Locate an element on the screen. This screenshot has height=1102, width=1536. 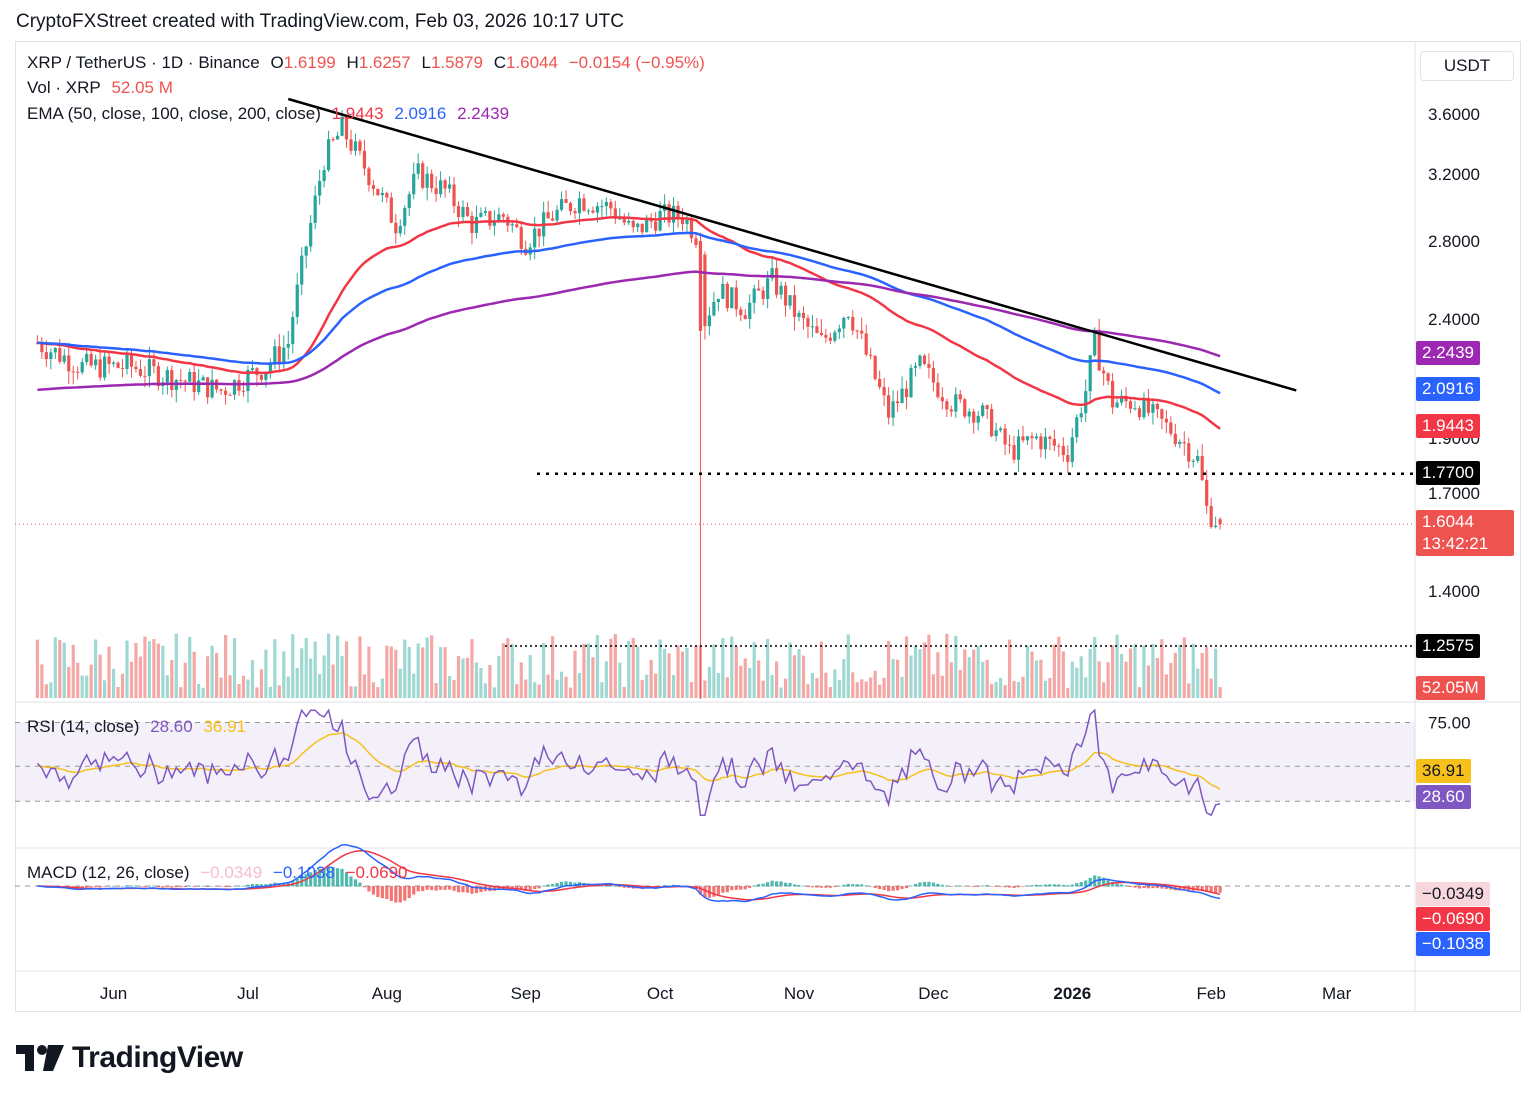
currency-selector: USDT is located at coordinates (1467, 66).